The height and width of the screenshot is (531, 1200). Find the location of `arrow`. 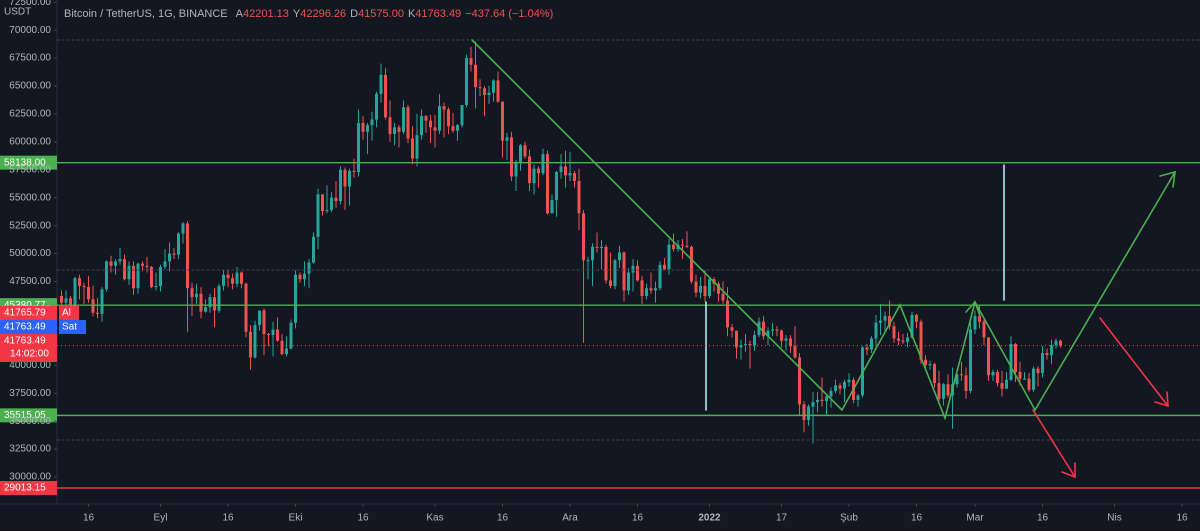

arrow is located at coordinates (1134, 362).